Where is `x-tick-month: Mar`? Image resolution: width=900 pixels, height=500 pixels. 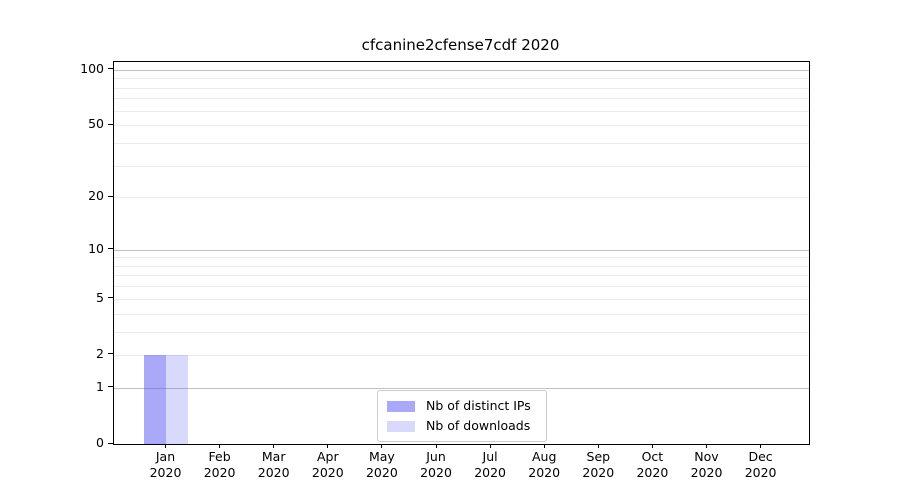
x-tick-month: Mar is located at coordinates (273, 456).